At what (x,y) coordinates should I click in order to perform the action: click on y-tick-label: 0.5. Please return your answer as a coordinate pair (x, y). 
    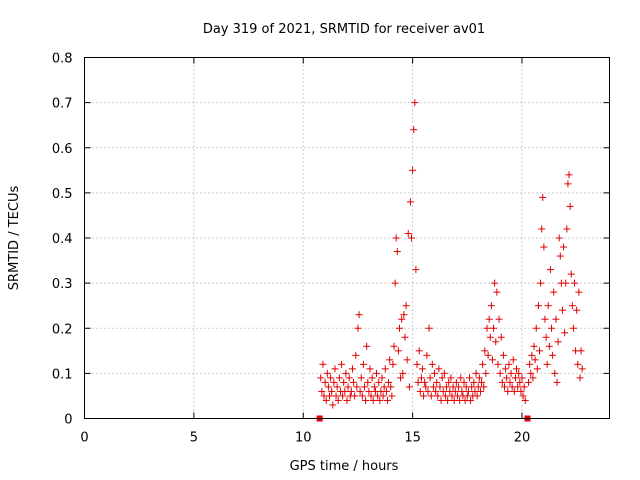
    Looking at the image, I should click on (62, 194).